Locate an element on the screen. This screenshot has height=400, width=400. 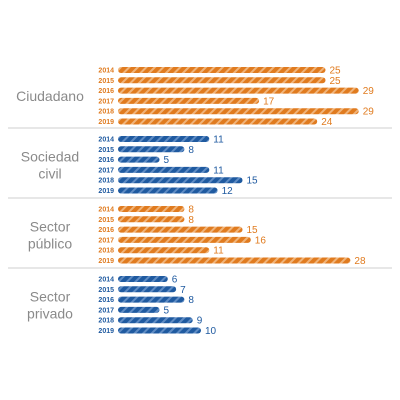
value-label: 9 is located at coordinates (200, 321).